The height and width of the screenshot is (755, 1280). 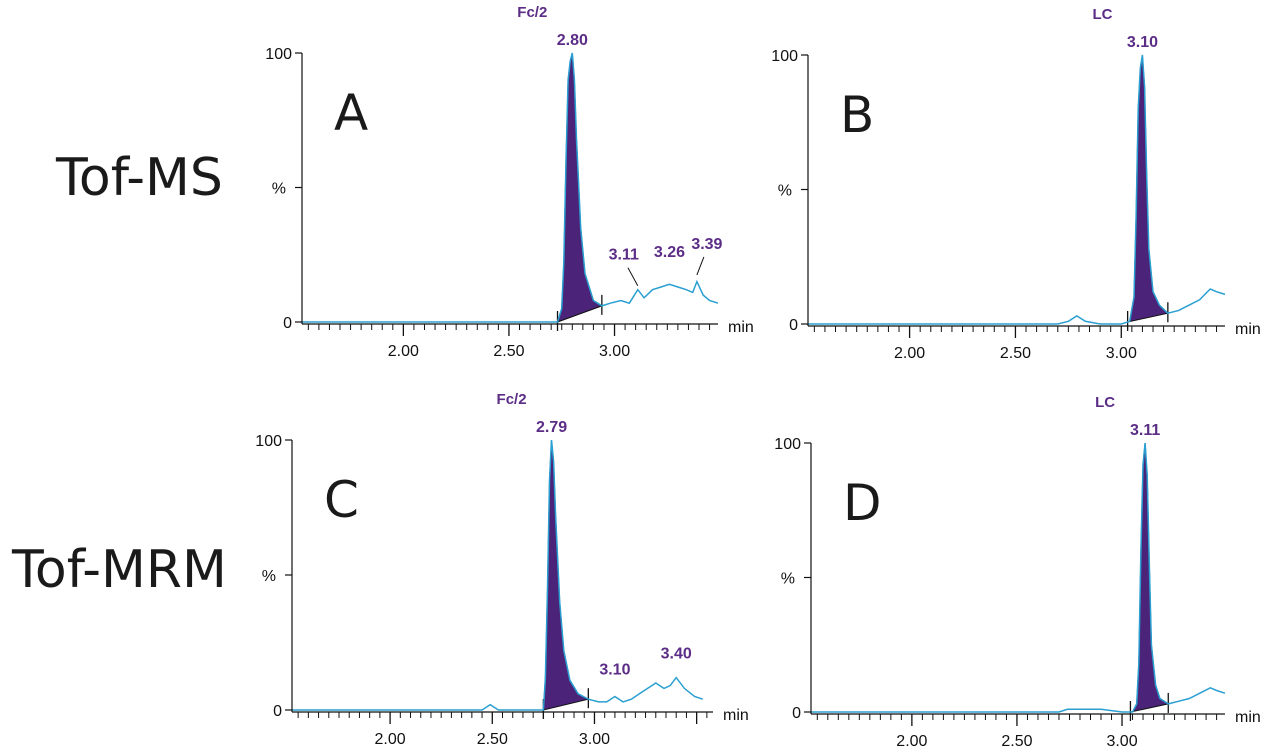 What do you see at coordinates (572, 40) in the screenshot?
I see `peak-label-2-80: 2.80` at bounding box center [572, 40].